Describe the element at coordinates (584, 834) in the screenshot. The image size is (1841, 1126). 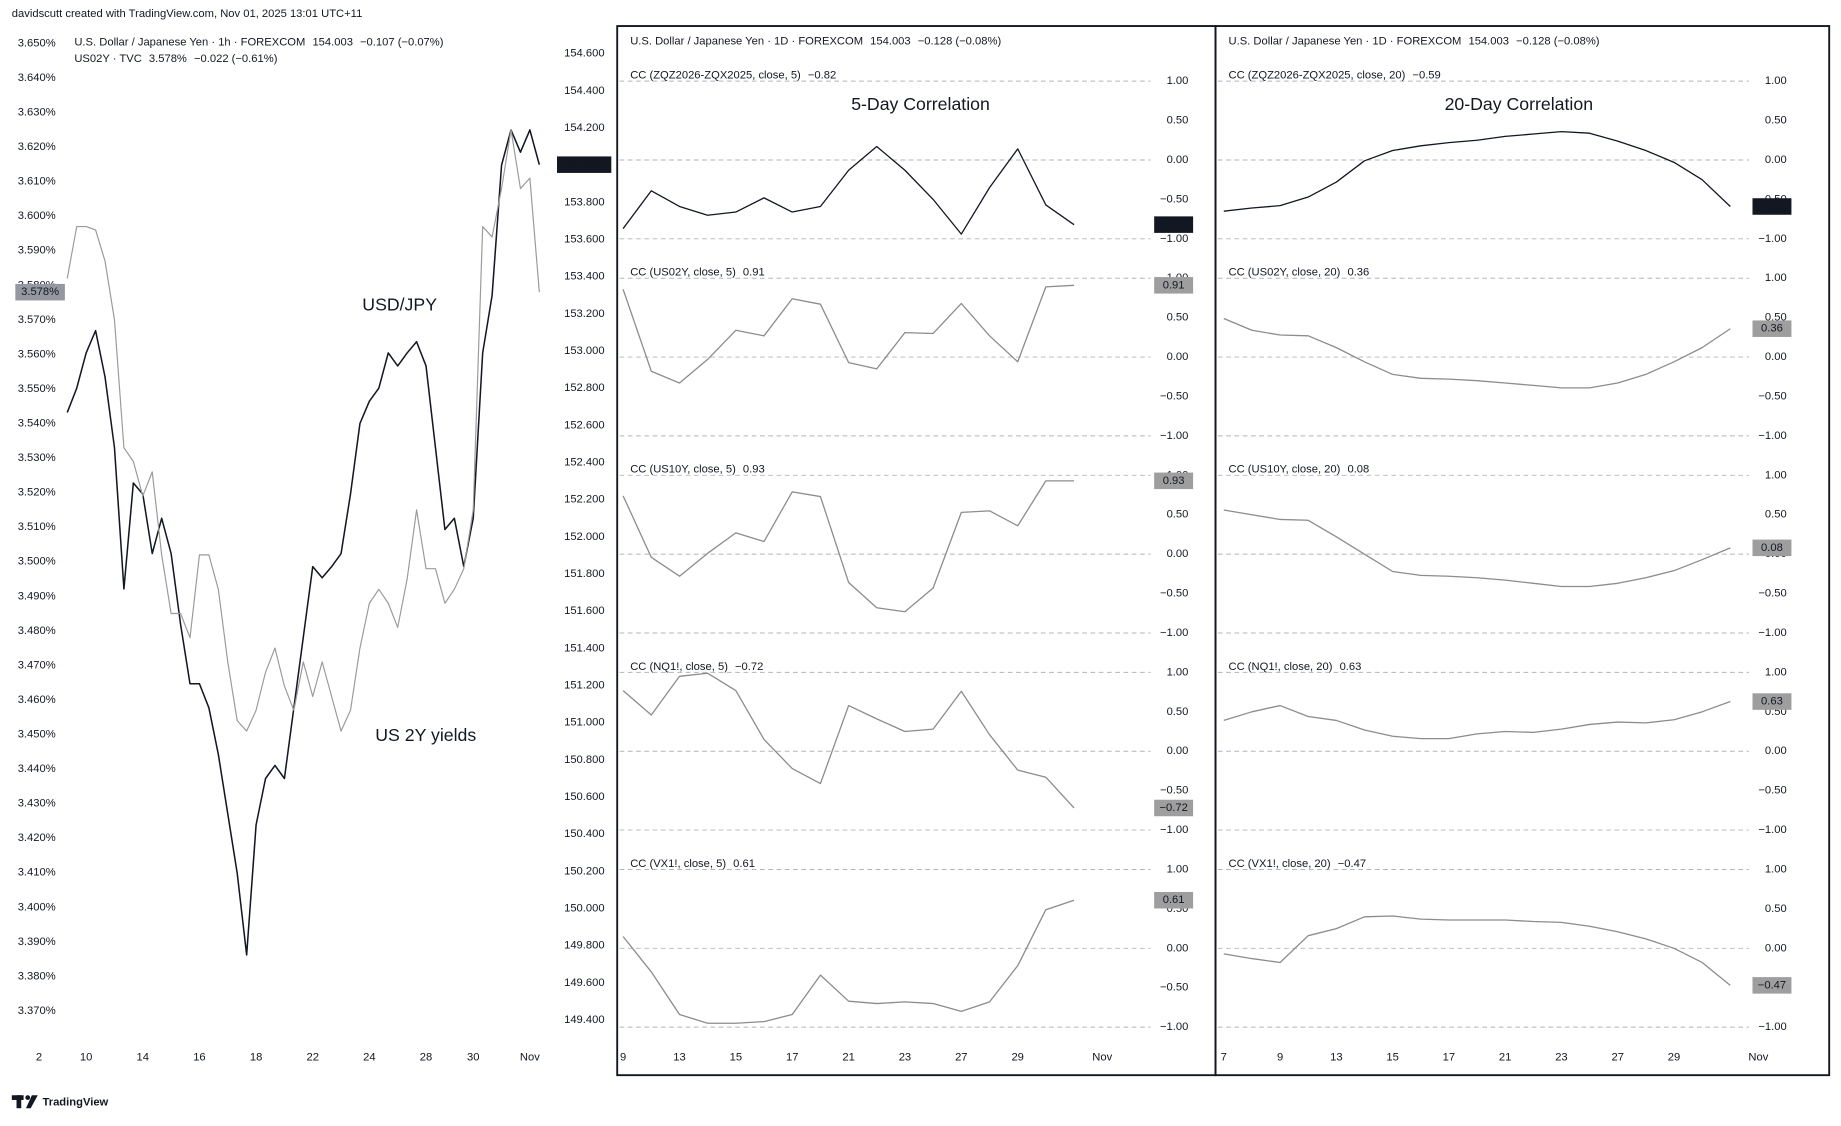
I see `y2-tick-label: 150.400` at that location.